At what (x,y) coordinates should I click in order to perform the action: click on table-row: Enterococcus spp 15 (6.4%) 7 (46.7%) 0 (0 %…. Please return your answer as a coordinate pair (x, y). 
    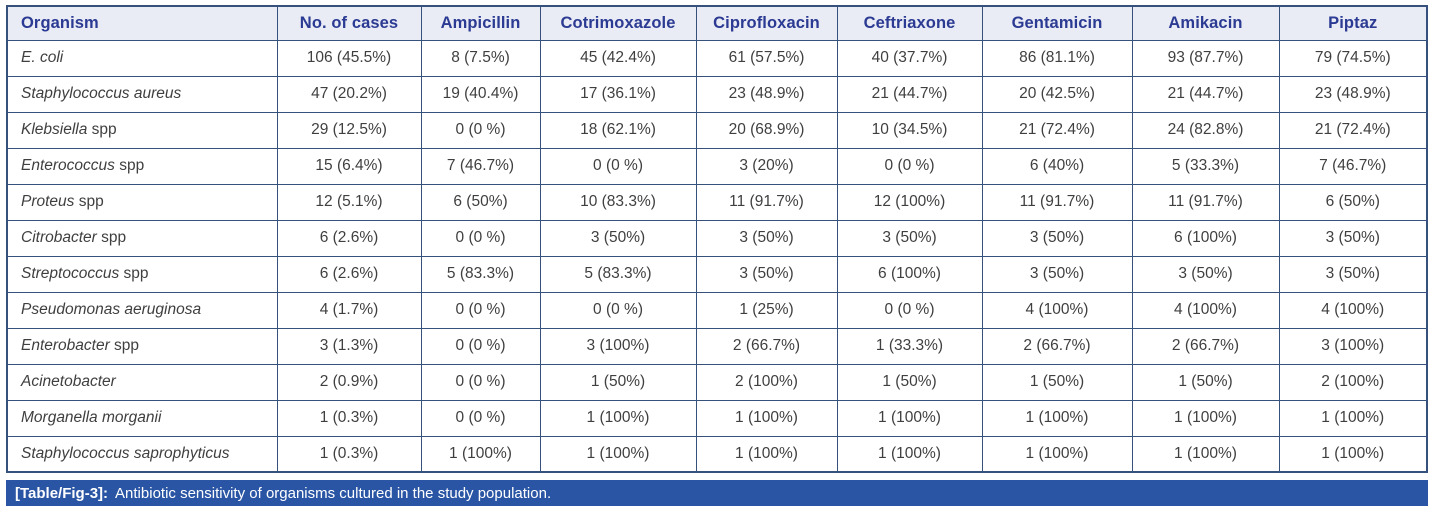
    Looking at the image, I should click on (717, 166).